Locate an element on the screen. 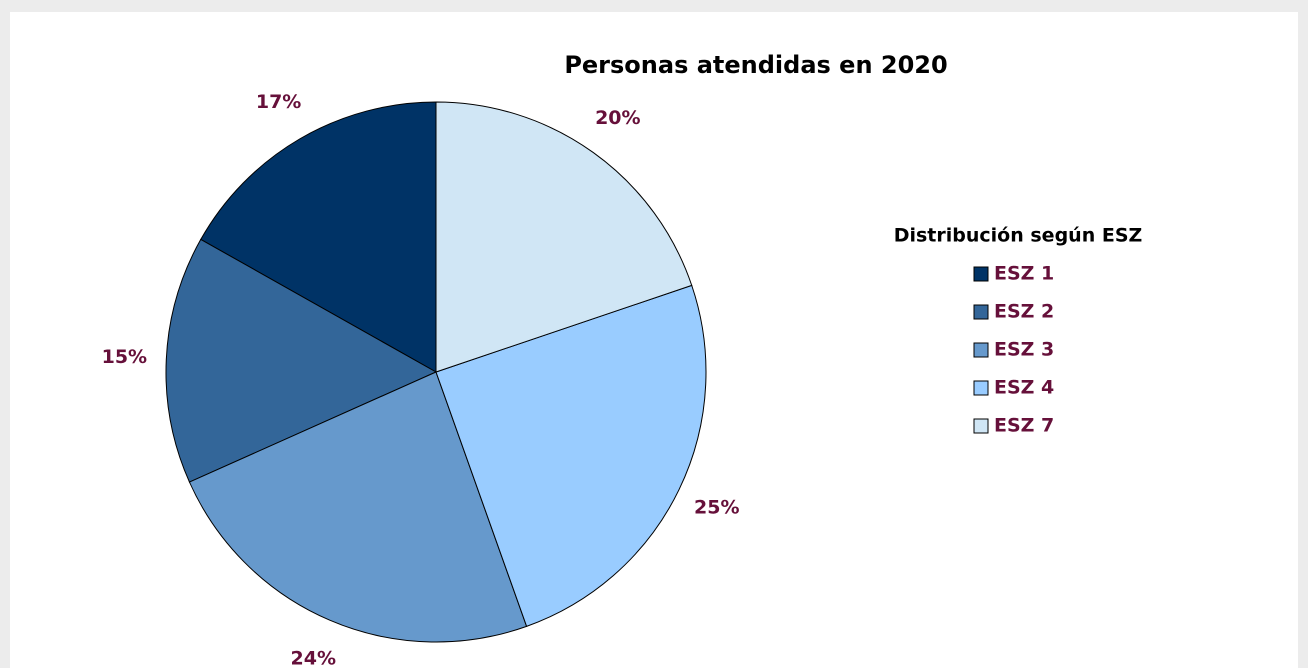 The width and height of the screenshot is (1308, 668). data-label: 24% is located at coordinates (313, 657).